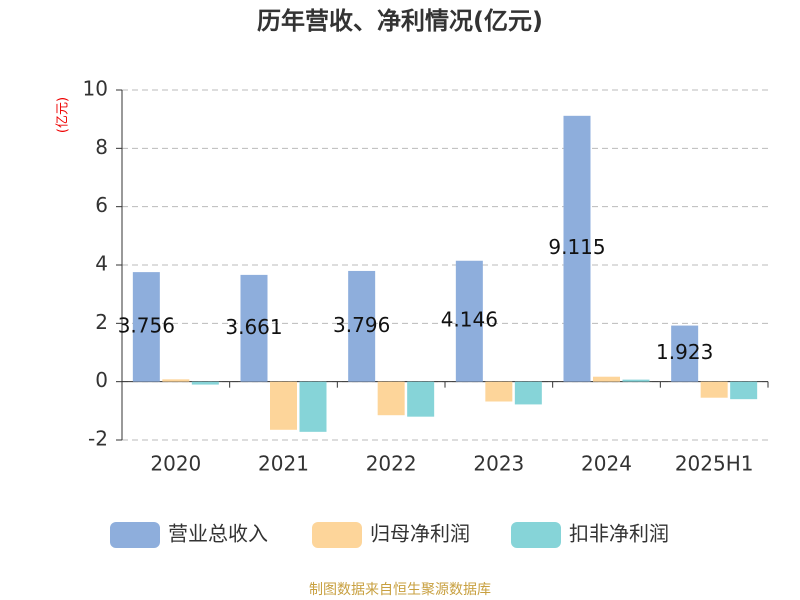  What do you see at coordinates (619, 534) in the screenshot?
I see `legend-label: 扣非净利润` at bounding box center [619, 534].